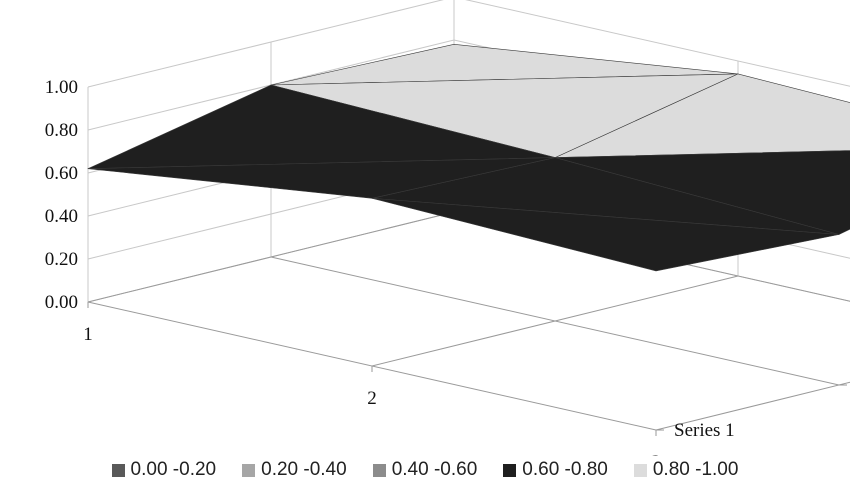 The width and height of the screenshot is (850, 489). I want to click on legend-item: 0.20 -0.40, so click(294, 470).